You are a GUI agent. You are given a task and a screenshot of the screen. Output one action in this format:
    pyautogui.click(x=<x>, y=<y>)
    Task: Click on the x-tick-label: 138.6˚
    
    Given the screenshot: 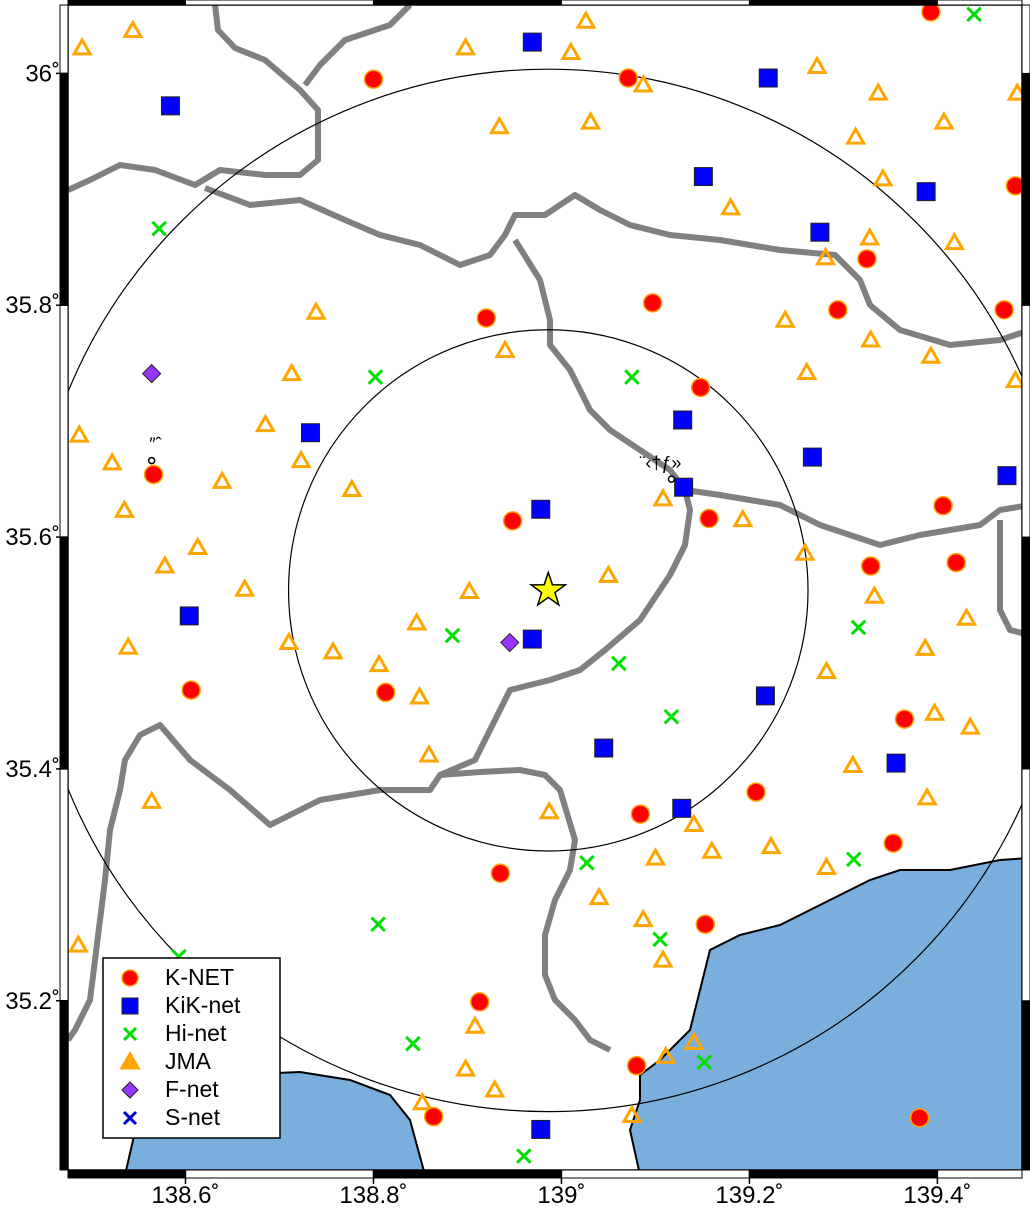 What is the action you would take?
    pyautogui.click(x=185, y=1195)
    